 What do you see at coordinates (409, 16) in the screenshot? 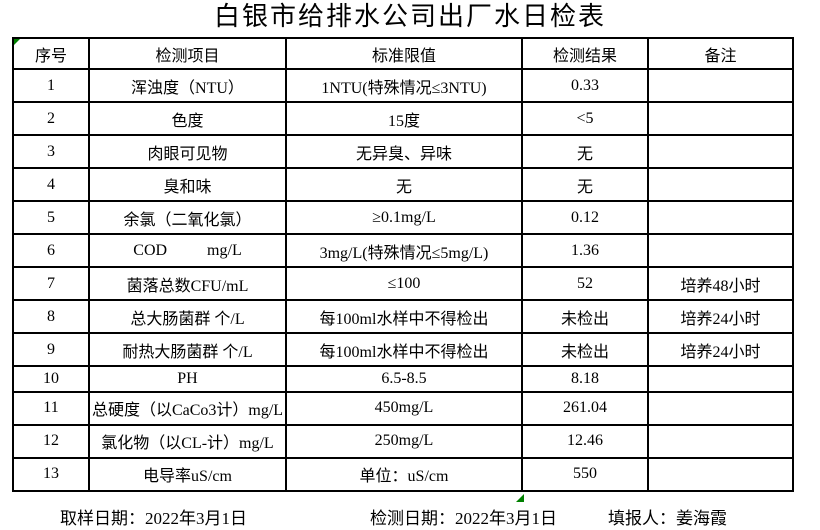
I see `page-title: 白银市给排水公司出厂水日检表` at bounding box center [409, 16].